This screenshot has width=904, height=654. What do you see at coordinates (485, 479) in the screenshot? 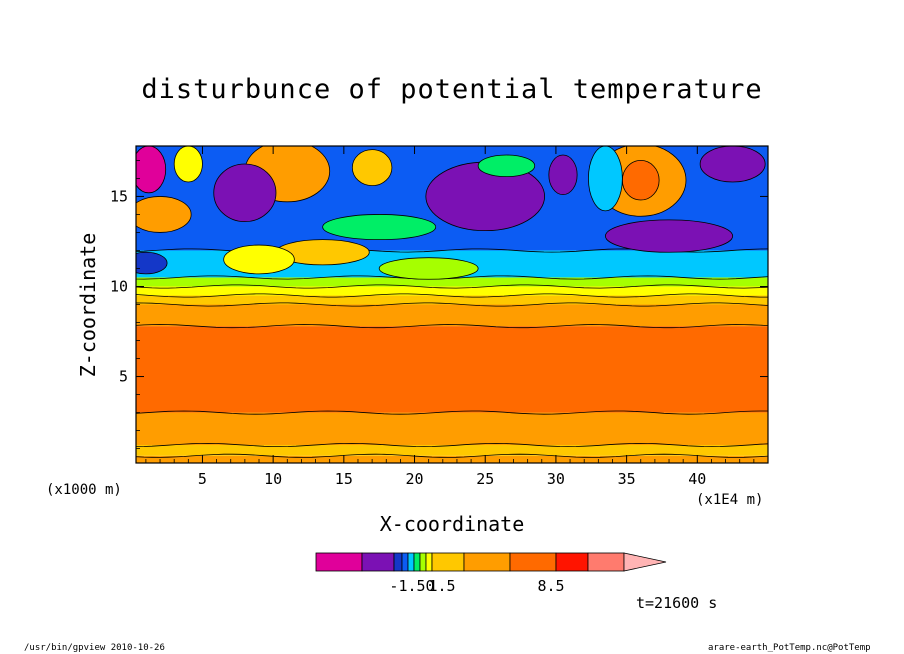
I see `x-tick-label: 25` at bounding box center [485, 479].